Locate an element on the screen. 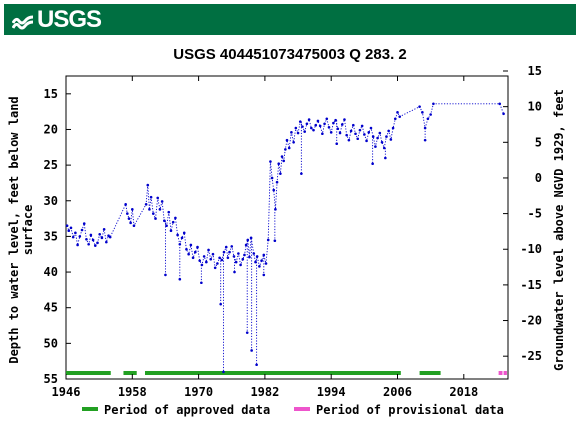 The width and height of the screenshot is (580, 430). y-left-tick-label: 25 is located at coordinates (51, 165).